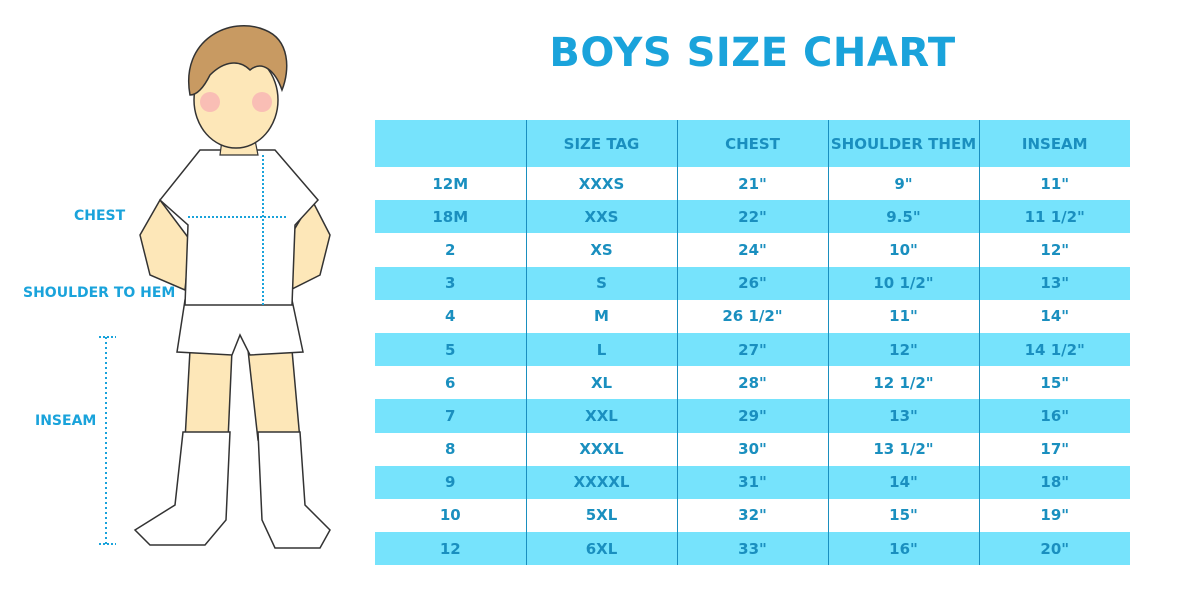 Image resolution: width=1200 pixels, height=600 pixels. I want to click on cell-inseam: 12", so click(1054, 250).